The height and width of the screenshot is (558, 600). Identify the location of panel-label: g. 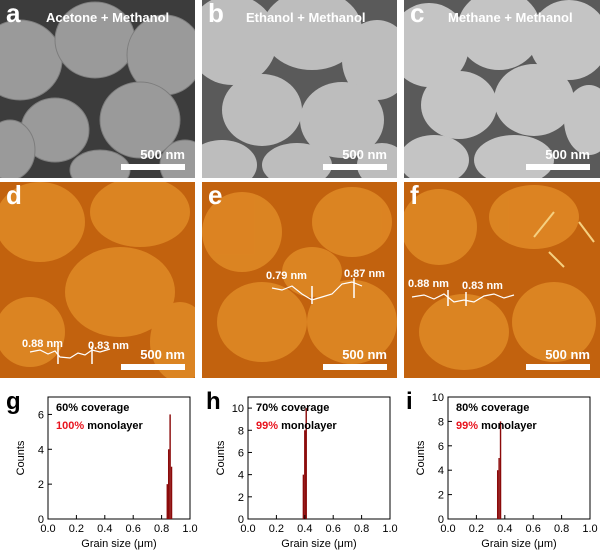
(13, 401).